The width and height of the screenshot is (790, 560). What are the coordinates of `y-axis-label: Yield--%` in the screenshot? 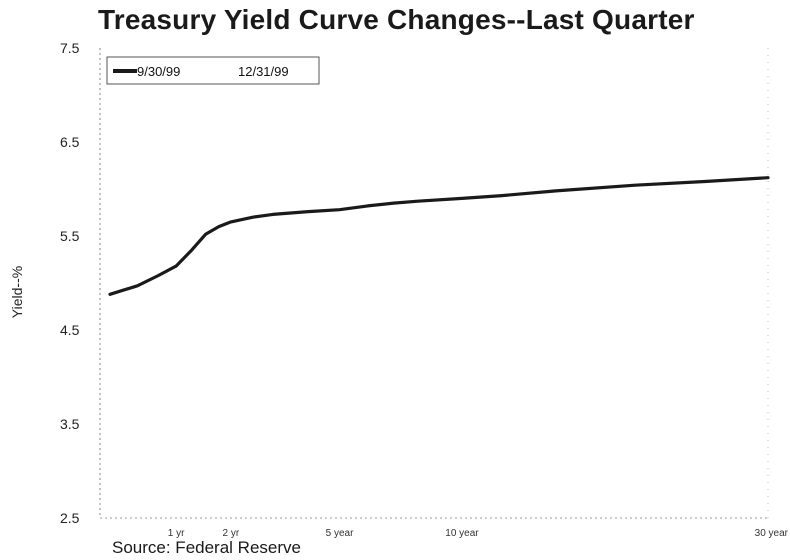 It's located at (17, 292).